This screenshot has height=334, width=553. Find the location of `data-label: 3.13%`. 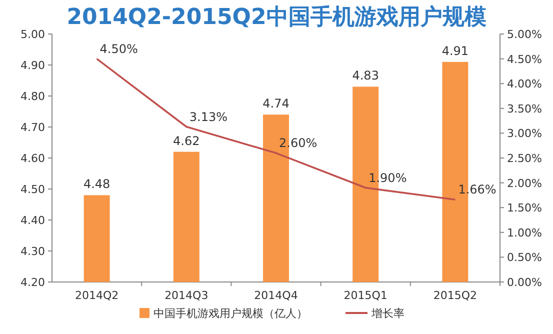

data-label: 3.13% is located at coordinates (208, 117).